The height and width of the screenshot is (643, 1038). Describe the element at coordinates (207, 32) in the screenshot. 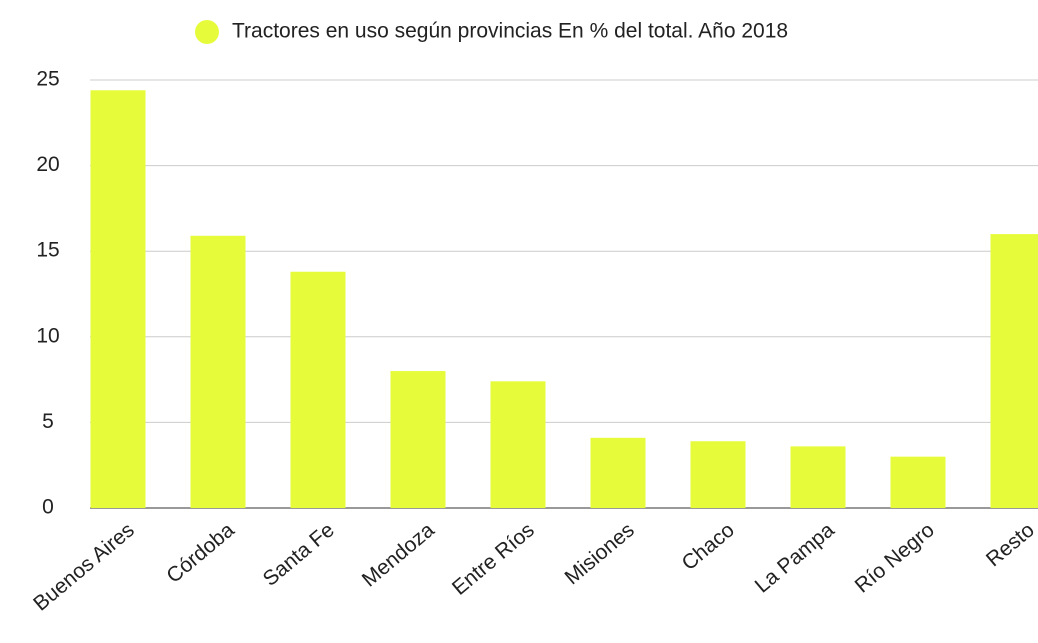

I see `legend-marker` at that location.